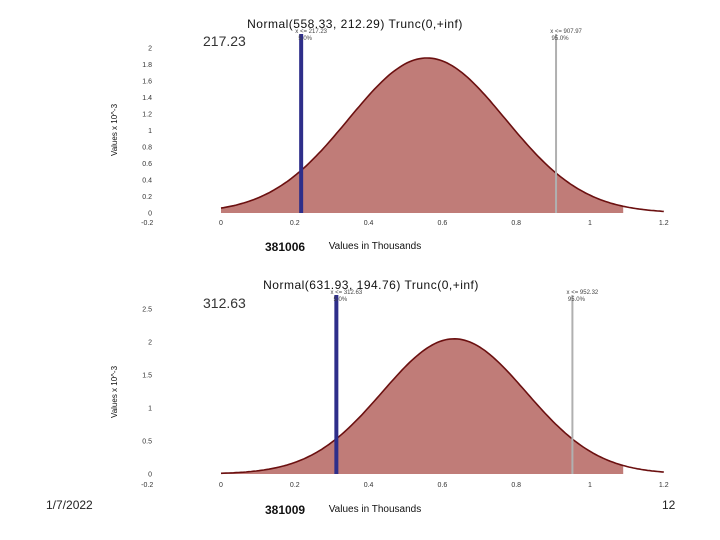 The height and width of the screenshot is (540, 720). I want to click on chart-2-xlabel: Values in Thousands, so click(375, 509).